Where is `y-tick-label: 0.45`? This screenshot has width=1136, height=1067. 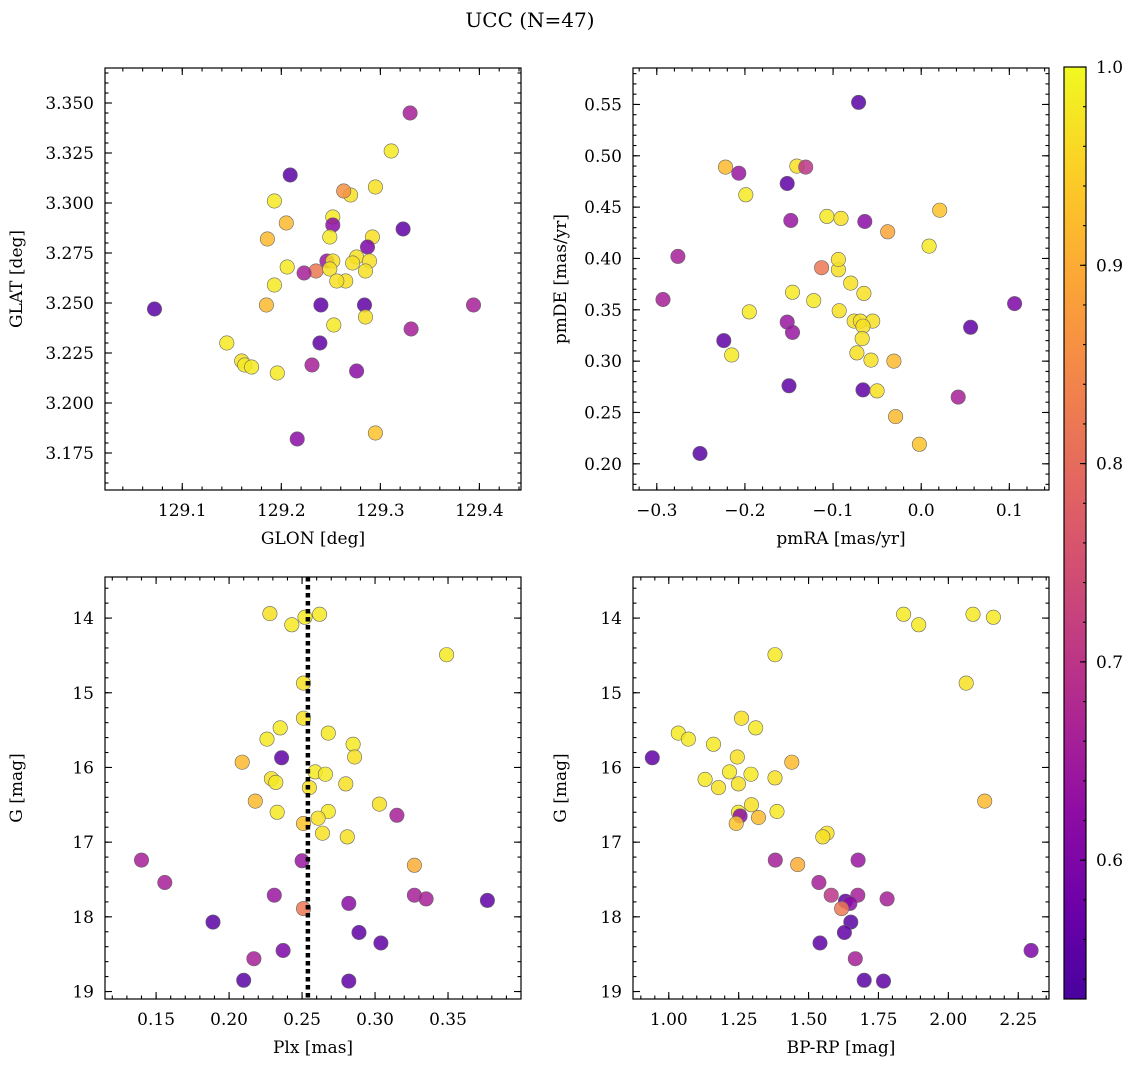 y-tick-label: 0.45 is located at coordinates (603, 208).